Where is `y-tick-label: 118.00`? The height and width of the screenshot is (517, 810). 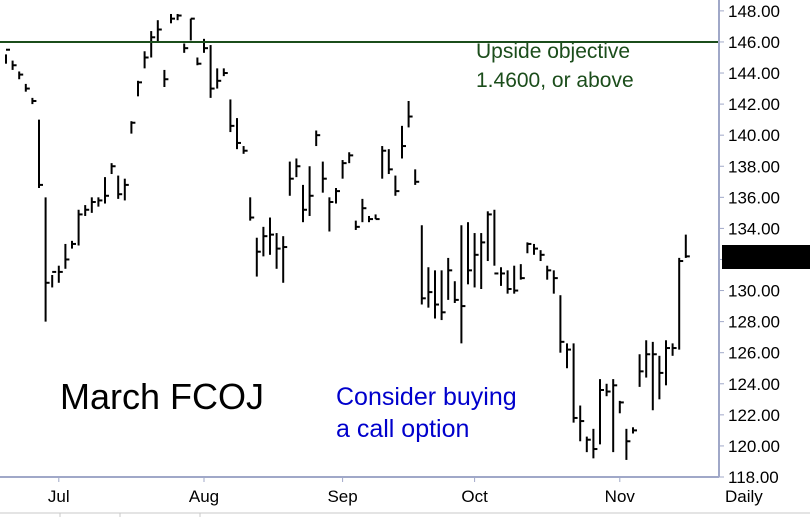
y-tick-label: 118.00 is located at coordinates (753, 477).